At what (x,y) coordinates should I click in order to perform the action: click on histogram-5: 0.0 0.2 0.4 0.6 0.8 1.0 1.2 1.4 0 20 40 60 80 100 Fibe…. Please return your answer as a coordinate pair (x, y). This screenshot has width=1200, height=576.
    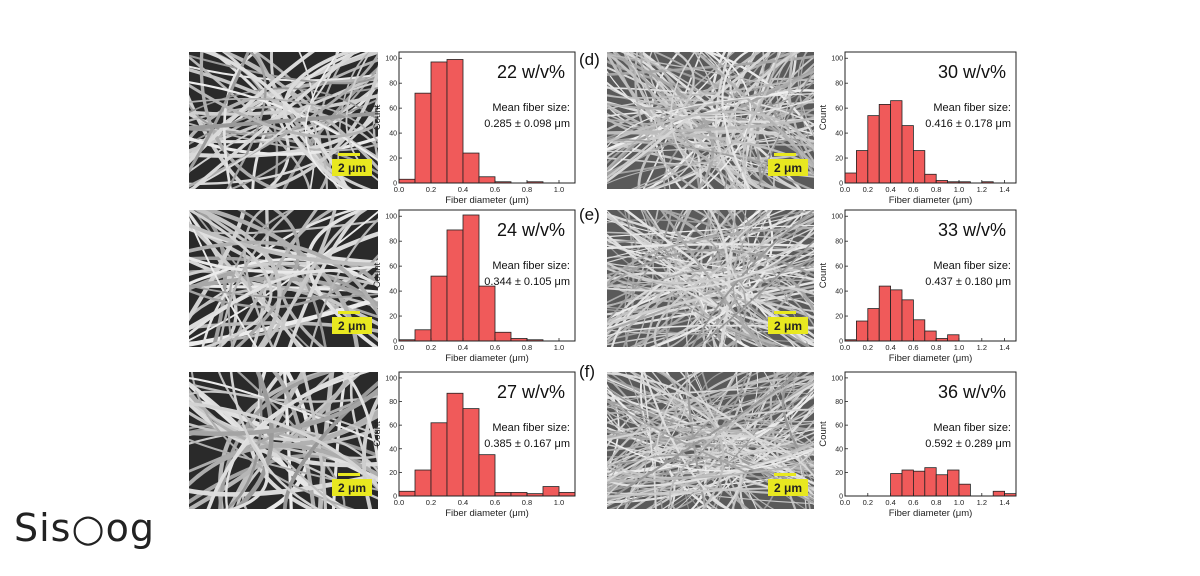
    Looking at the image, I should click on (917, 286).